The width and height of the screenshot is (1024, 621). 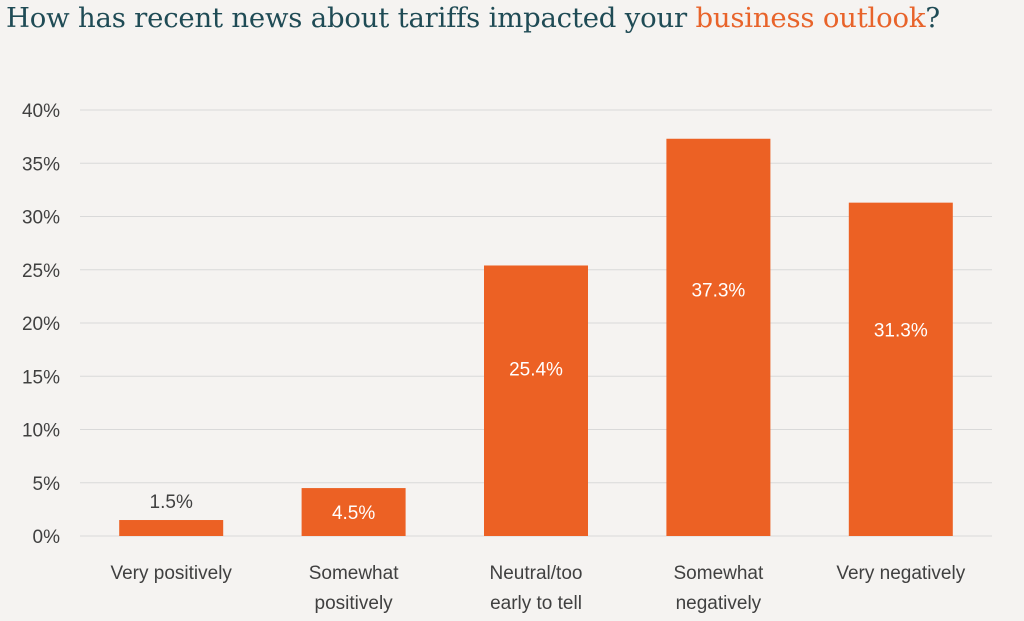 What do you see at coordinates (354, 588) in the screenshot?
I see `category-label: Somewhat positively` at bounding box center [354, 588].